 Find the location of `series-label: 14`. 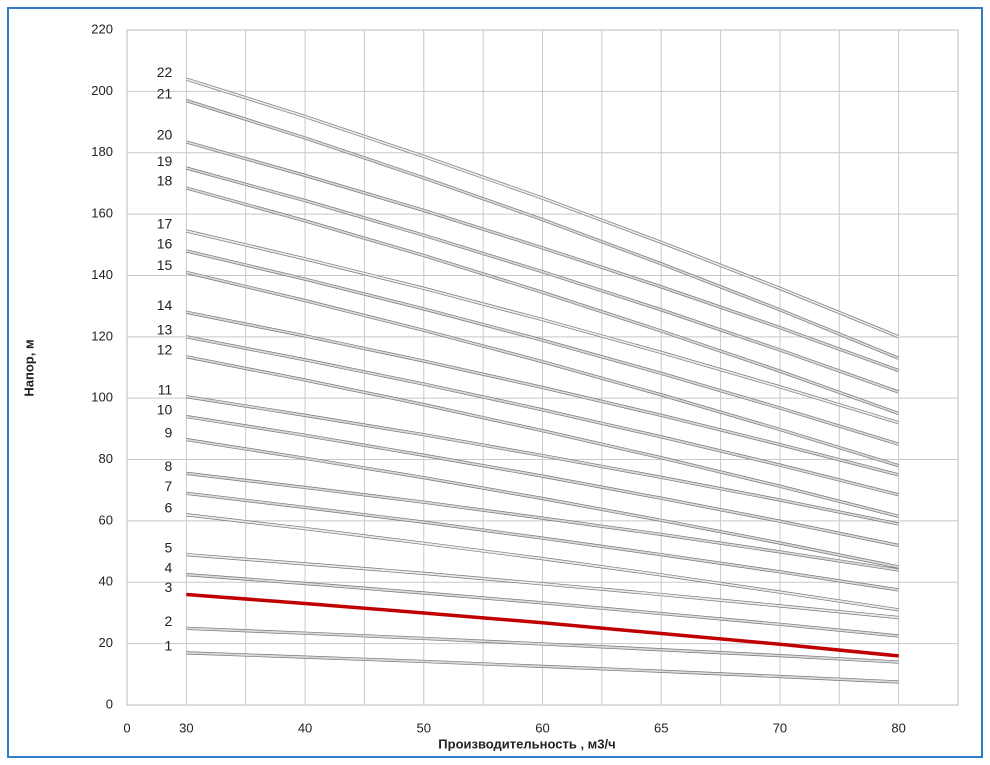

series-label: 14 is located at coordinates (165, 305).